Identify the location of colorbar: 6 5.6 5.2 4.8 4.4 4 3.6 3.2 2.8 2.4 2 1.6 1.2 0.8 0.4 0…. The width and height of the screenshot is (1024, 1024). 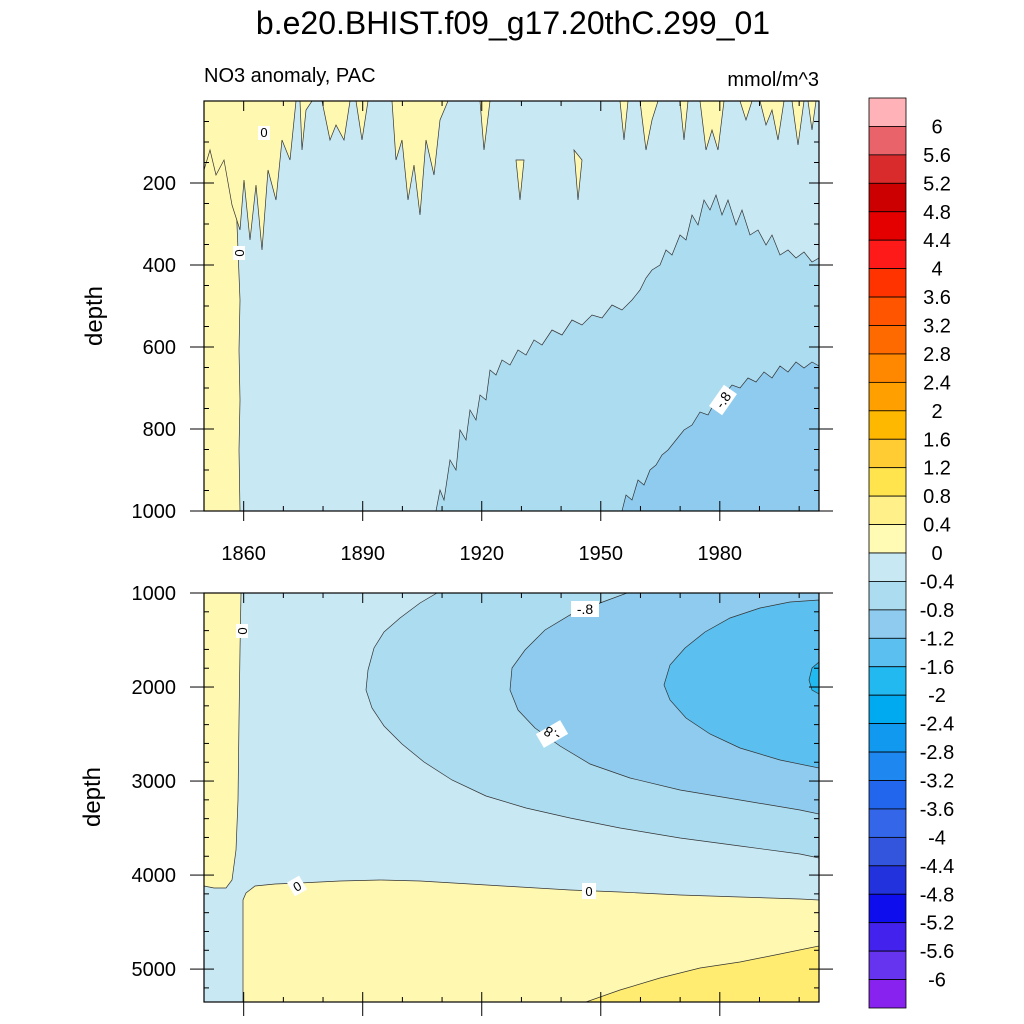
(911, 553).